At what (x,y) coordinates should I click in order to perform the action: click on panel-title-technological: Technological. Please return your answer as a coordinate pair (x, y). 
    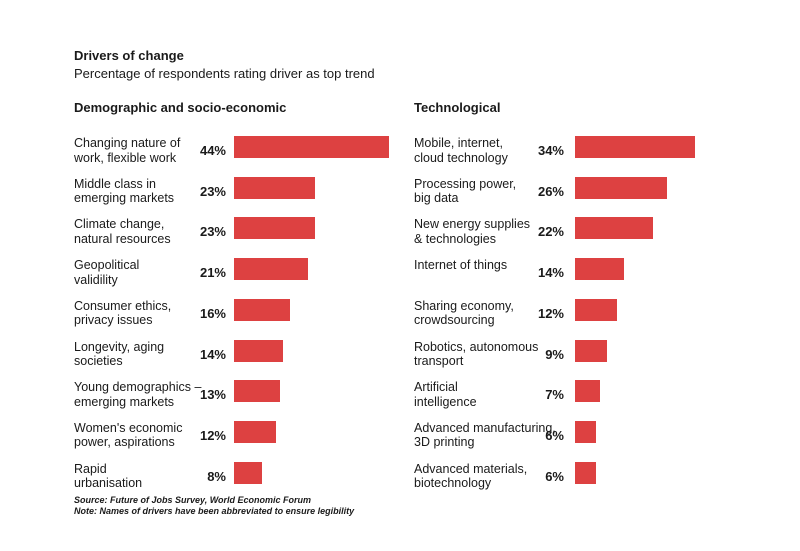
    Looking at the image, I should click on (457, 107).